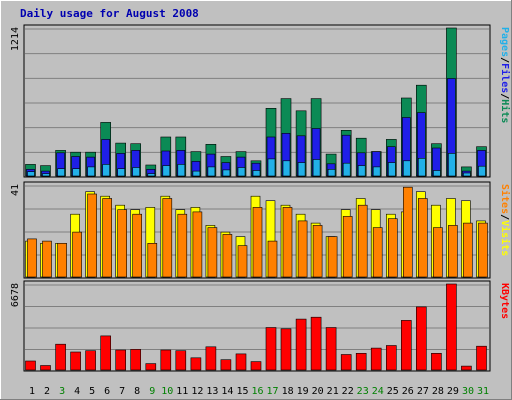 This screenshot has width=512, height=400. I want to click on x-tick-day-7: 7, so click(122, 391).